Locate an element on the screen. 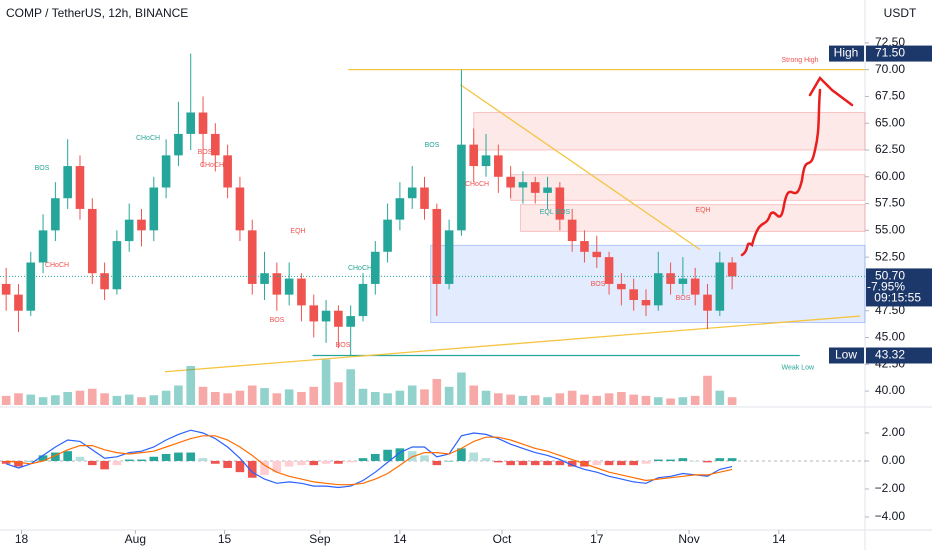 The image size is (932, 550). drawn-arrow is located at coordinates (797, 166).